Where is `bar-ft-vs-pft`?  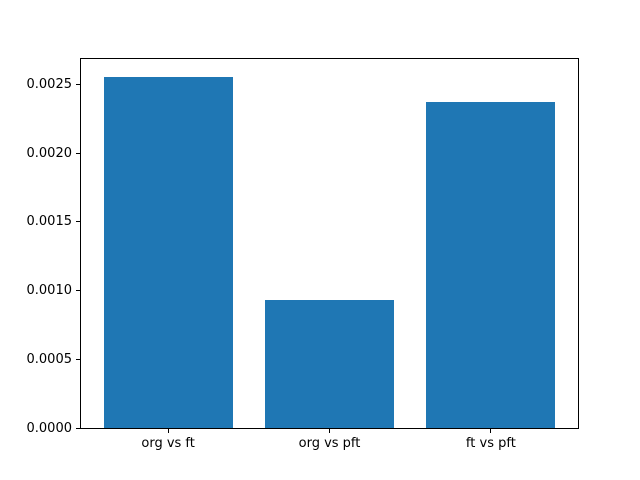 bar-ft-vs-pft is located at coordinates (491, 265).